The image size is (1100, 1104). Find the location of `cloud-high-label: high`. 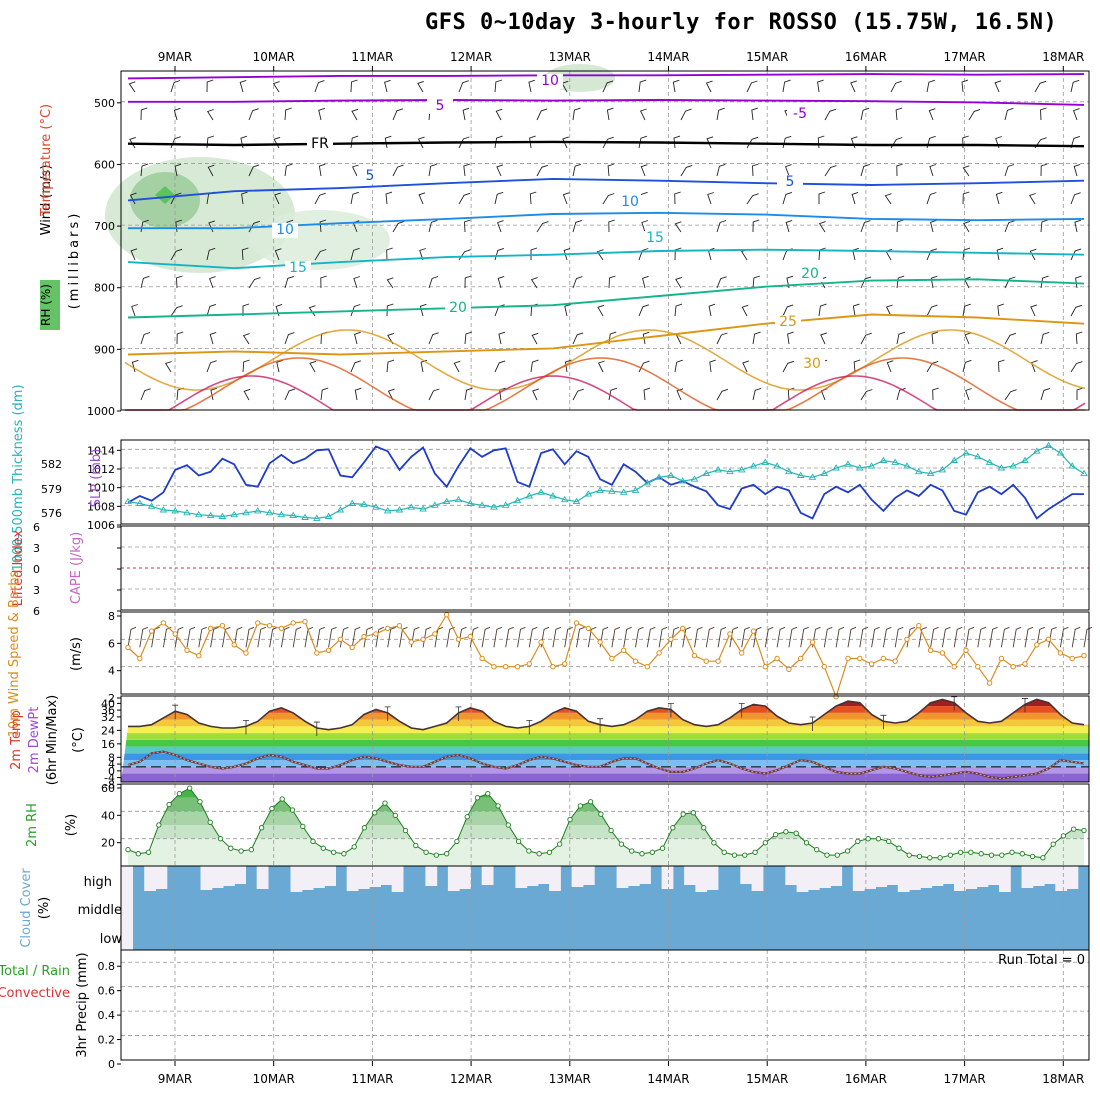

cloud-high-label: high is located at coordinates (98, 882).